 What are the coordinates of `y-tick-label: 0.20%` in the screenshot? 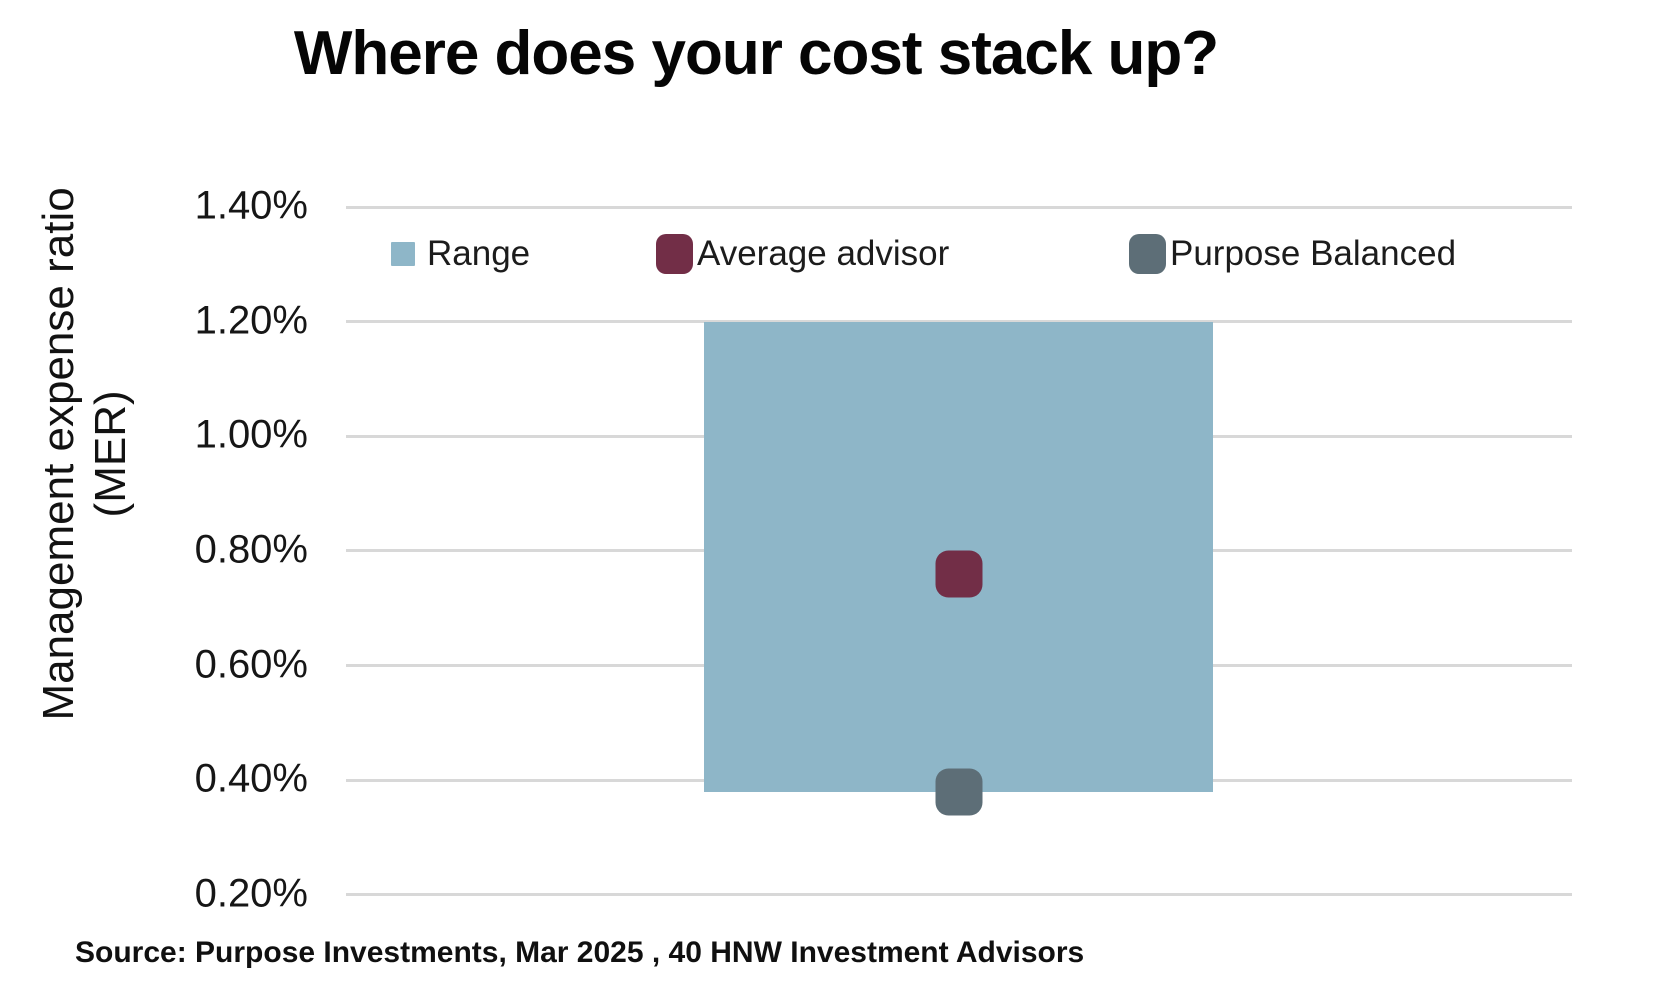 It's located at (251, 893).